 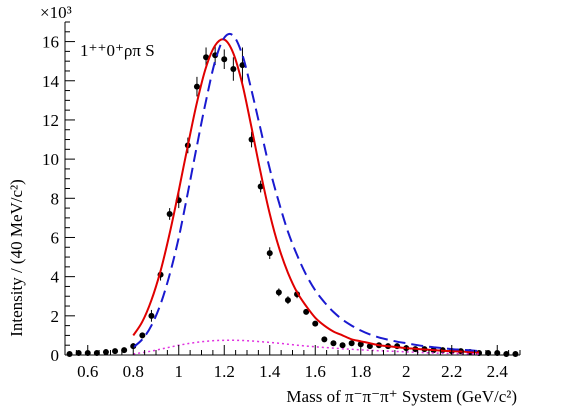 I want to click on x-tick-label: 1.2, so click(x=224, y=371).